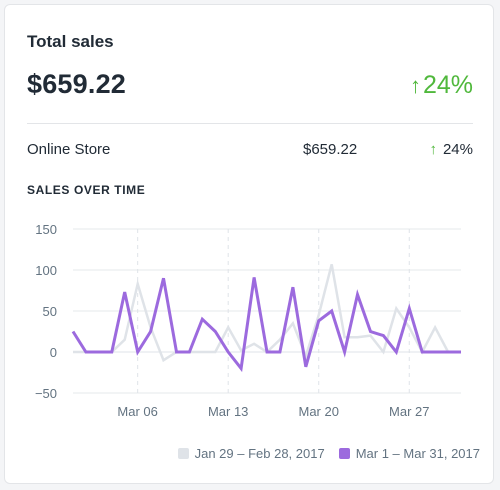 Image resolution: width=500 pixels, height=490 pixels. Describe the element at coordinates (344, 453) in the screenshot. I see `legend-swatch-current` at that location.